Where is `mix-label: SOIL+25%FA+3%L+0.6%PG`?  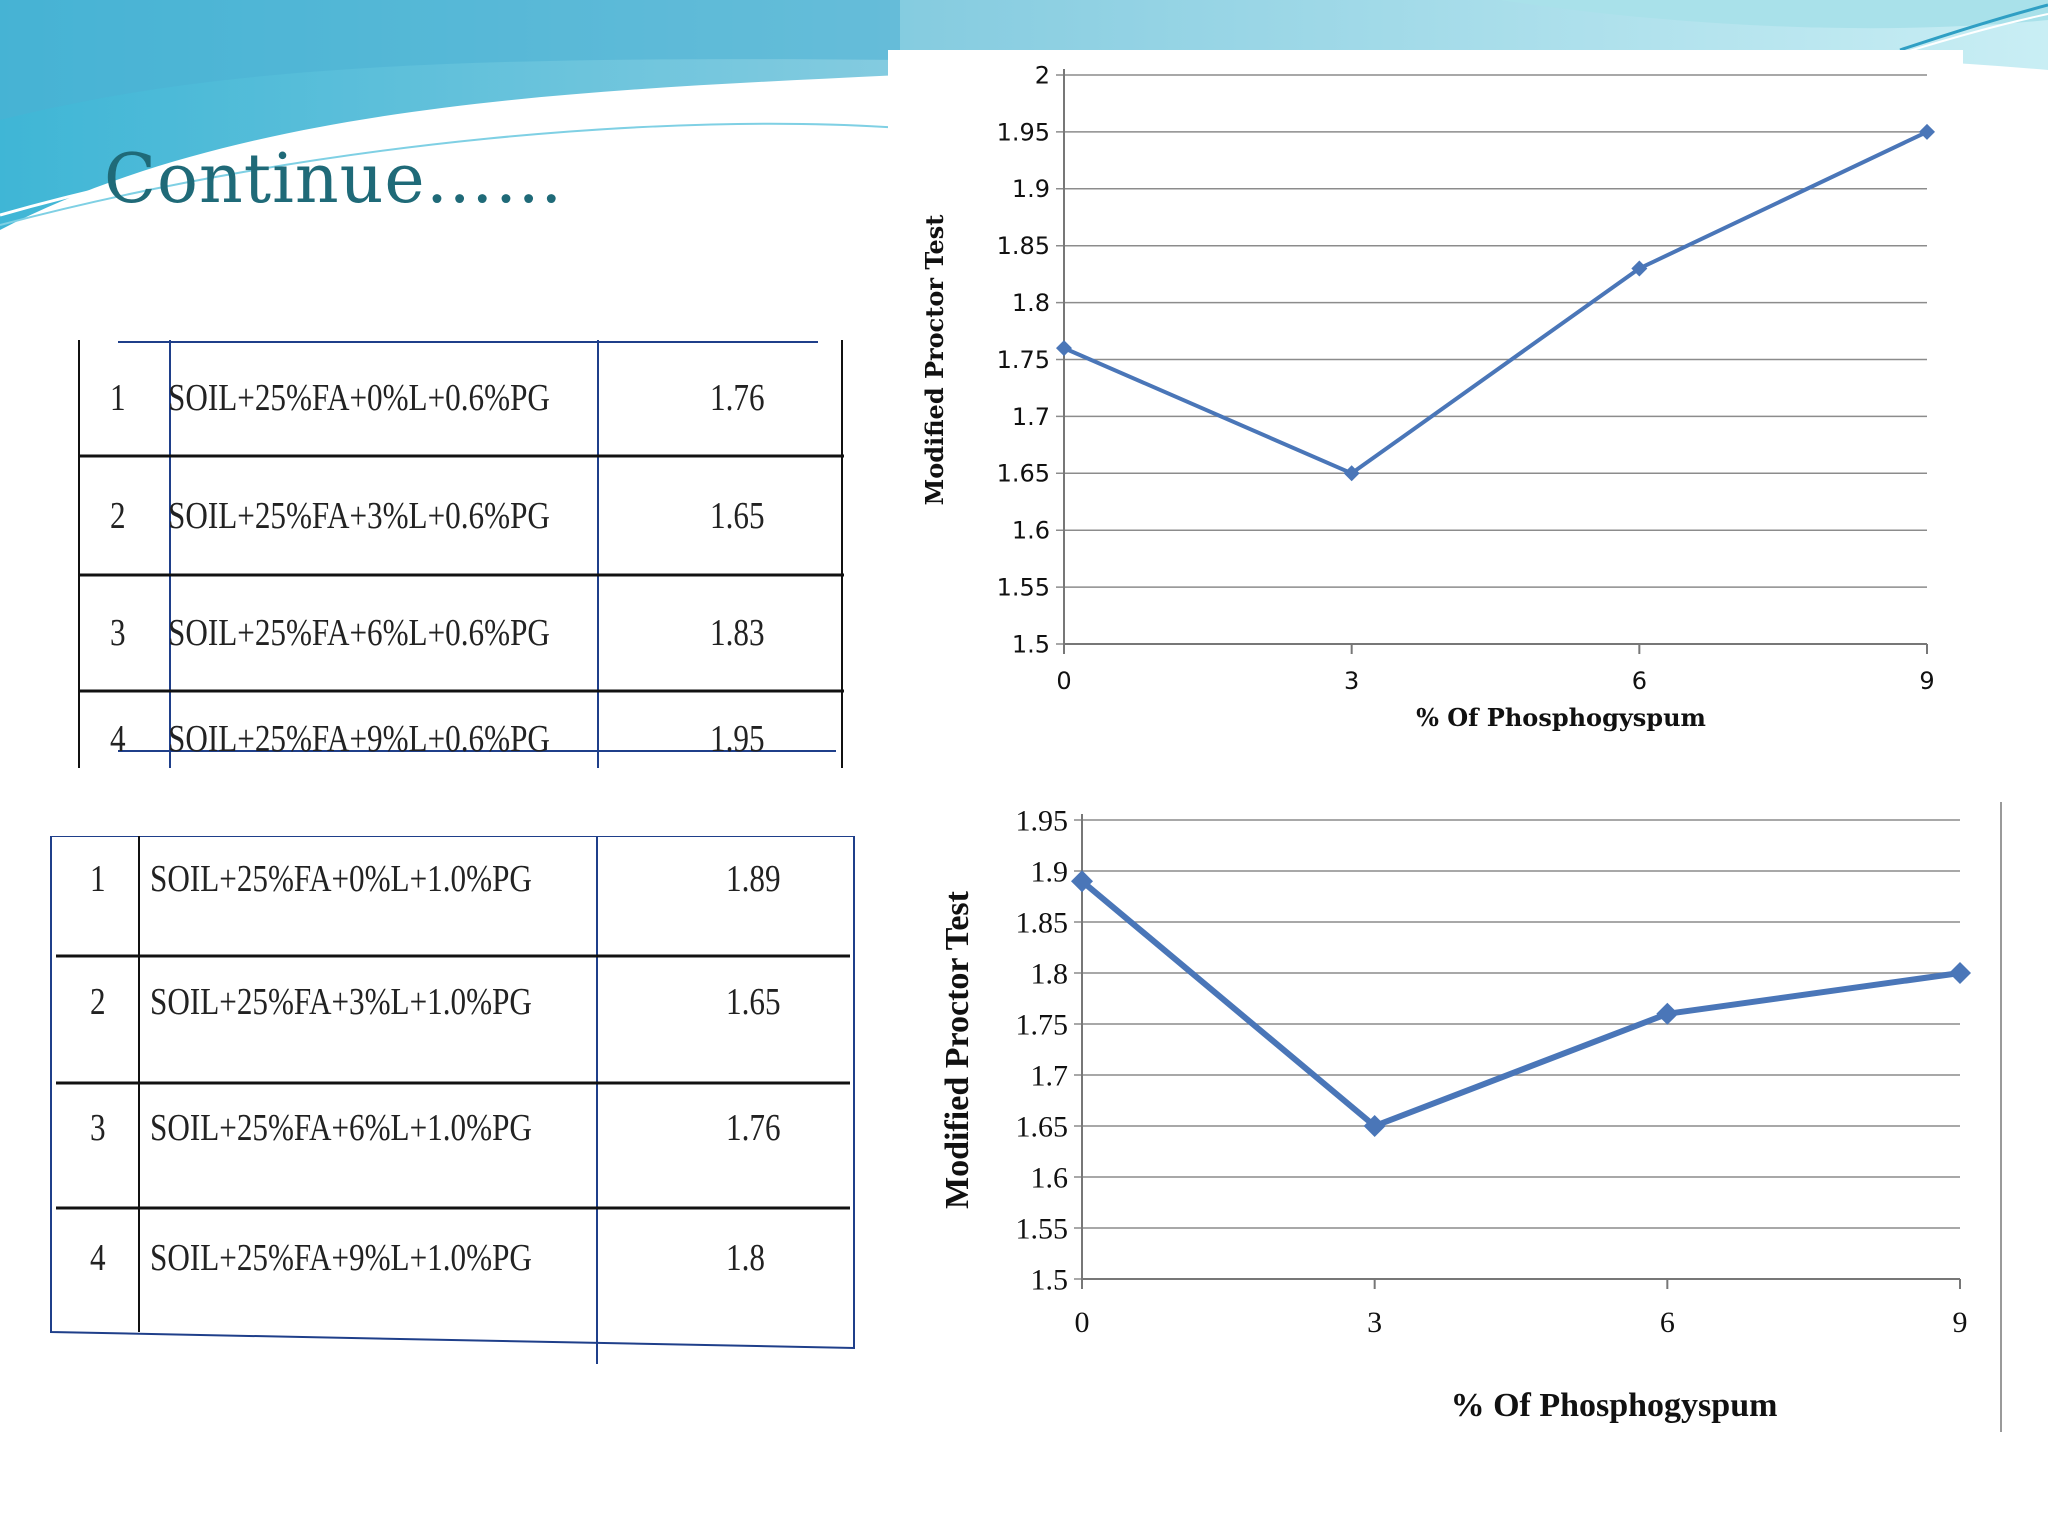
mix-label: SOIL+25%FA+3%L+0.6%PG is located at coordinates (359, 515).